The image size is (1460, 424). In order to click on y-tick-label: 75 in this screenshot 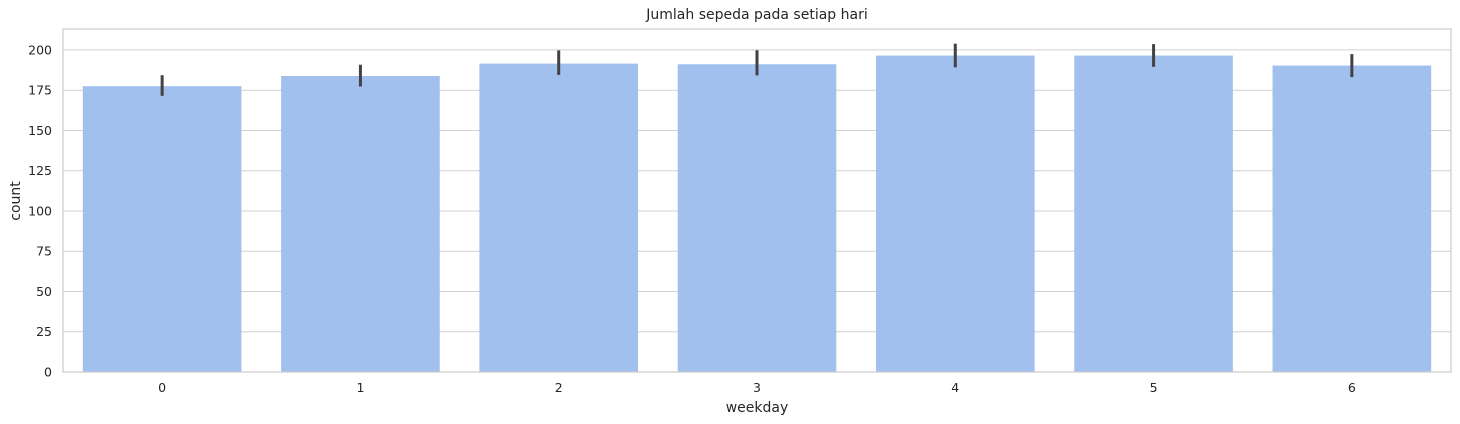, I will do `click(44, 251)`.